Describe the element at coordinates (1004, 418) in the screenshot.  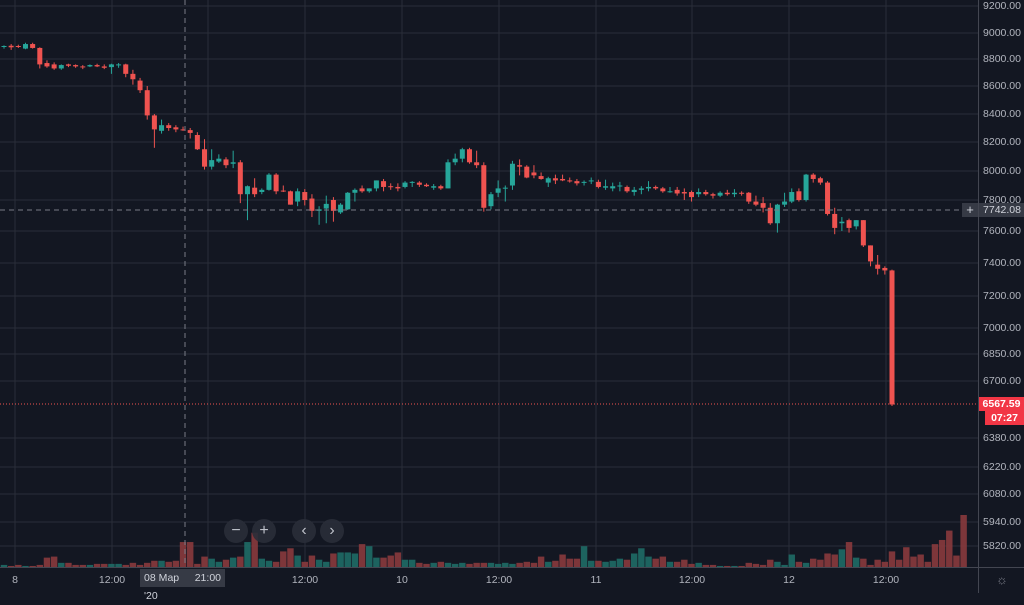
I see `bar-countdown-label: 07:27` at that location.